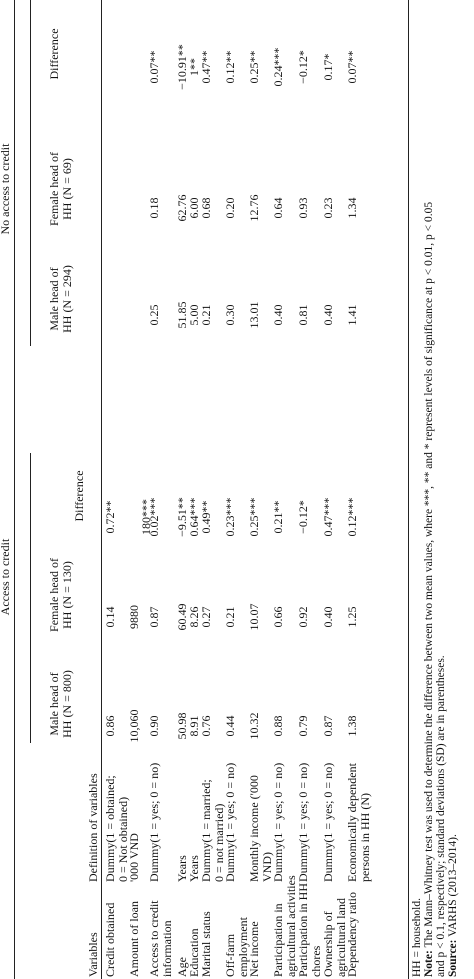 The image size is (474, 979). What do you see at coordinates (278, 208) in the screenshot?
I see `cell-female-na: 0.64` at bounding box center [278, 208].